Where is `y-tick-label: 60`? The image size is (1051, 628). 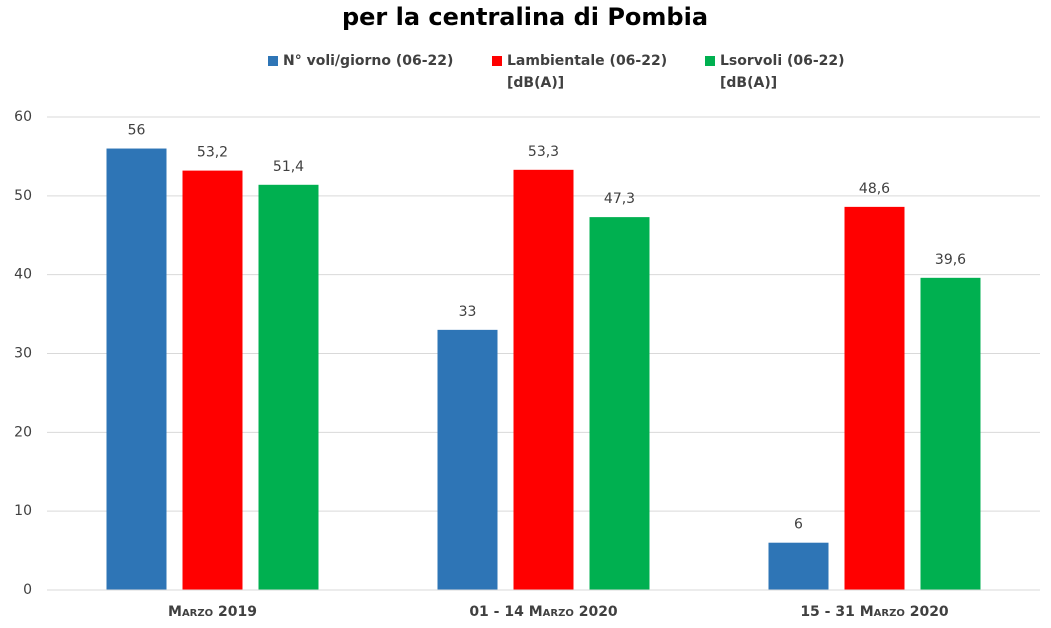 y-tick-label: 60 is located at coordinates (23, 117).